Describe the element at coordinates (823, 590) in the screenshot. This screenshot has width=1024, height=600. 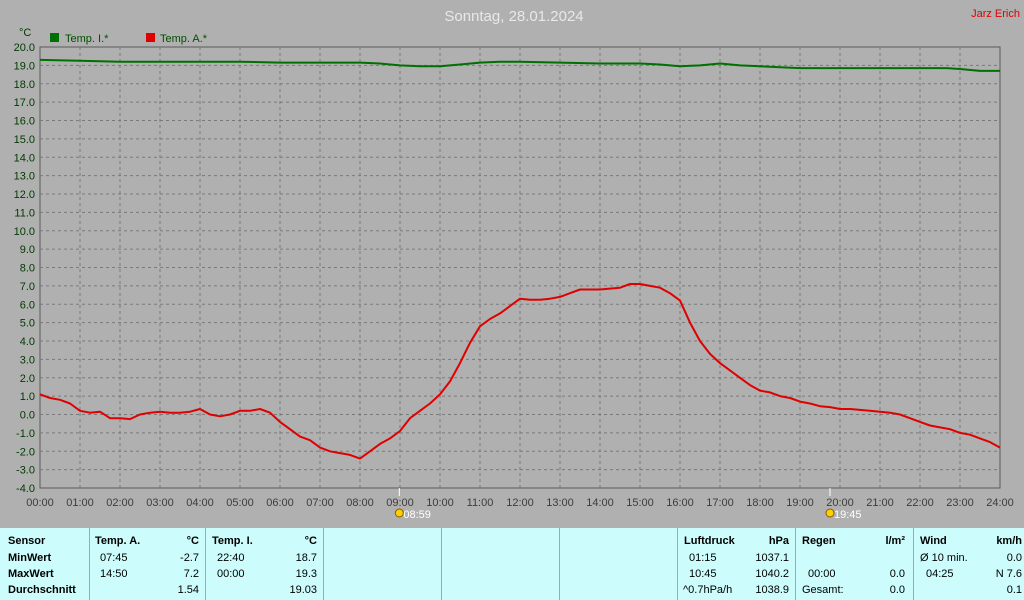
I see `rain-total-label: Gesamt:` at that location.